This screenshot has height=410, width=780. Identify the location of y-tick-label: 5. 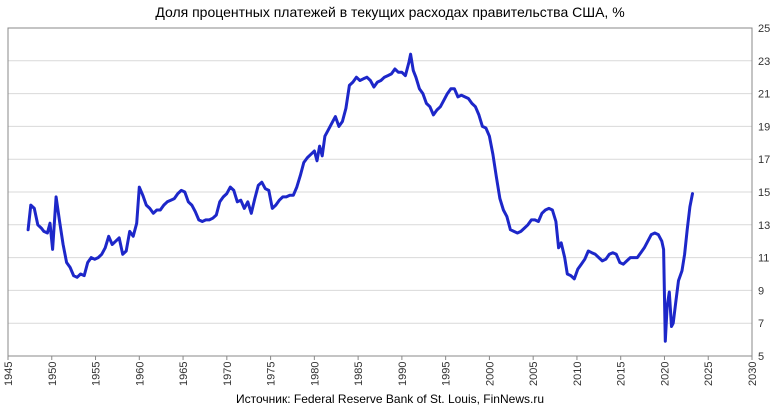
(761, 357).